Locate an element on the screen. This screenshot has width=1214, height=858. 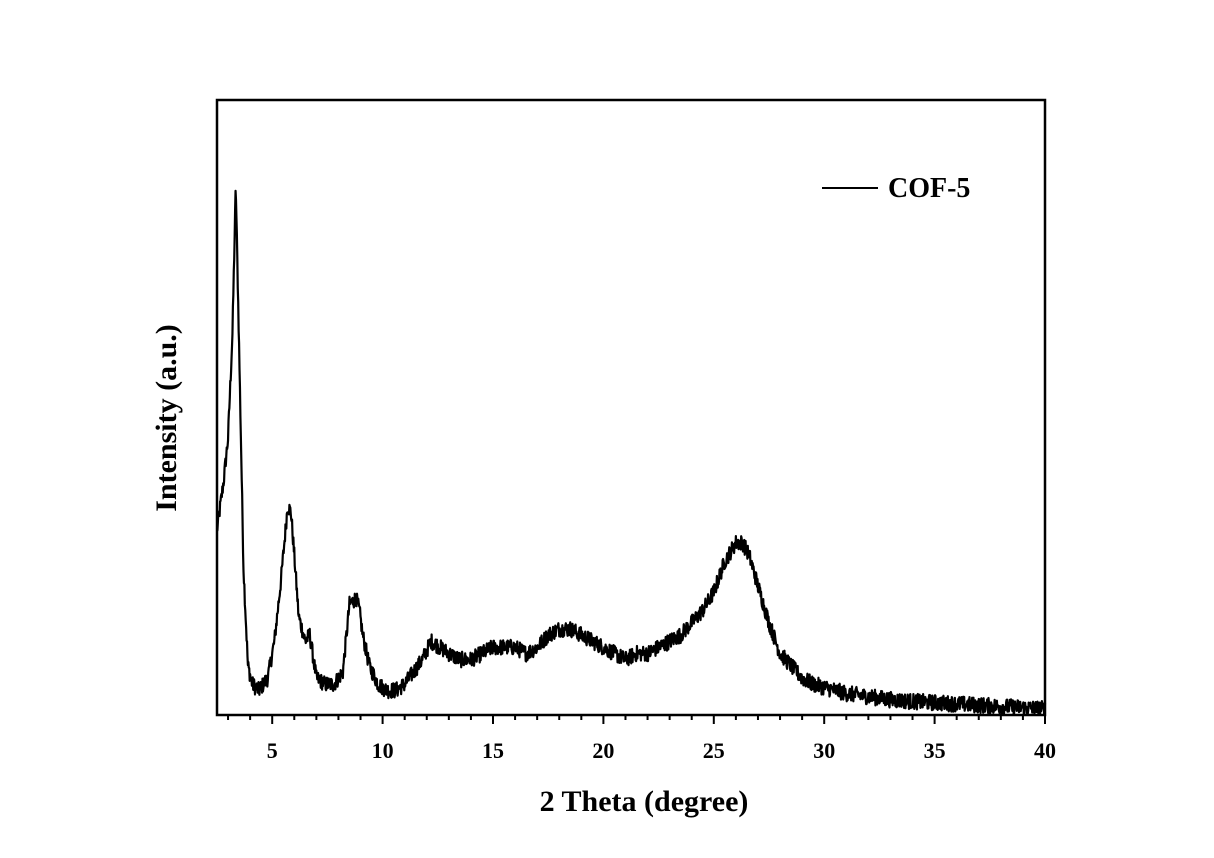
x-axis-title: 2 Theta (degree) is located at coordinates (644, 801).